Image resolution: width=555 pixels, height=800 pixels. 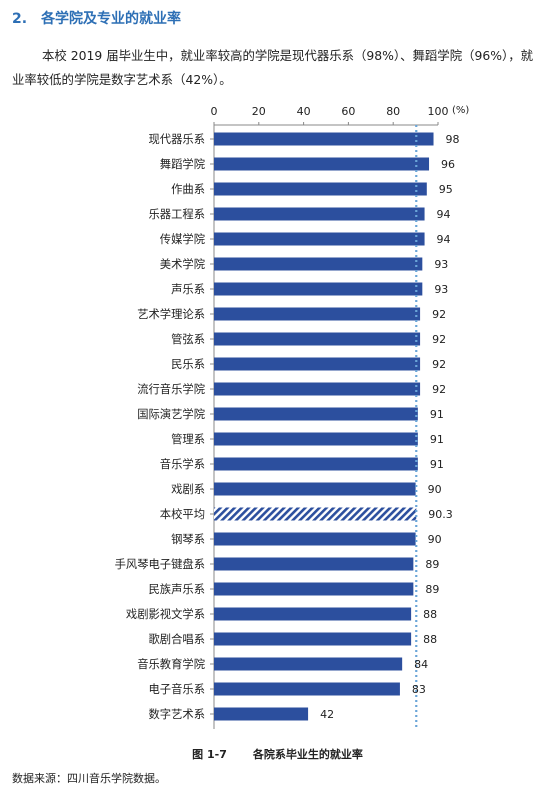 I want to click on x-tick-label: 0, so click(x=214, y=111).